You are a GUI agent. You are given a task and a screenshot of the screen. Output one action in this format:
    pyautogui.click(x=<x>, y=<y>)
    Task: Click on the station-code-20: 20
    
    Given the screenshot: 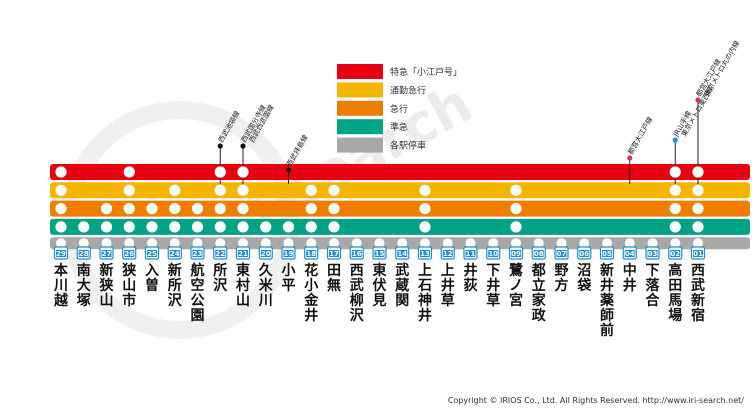 What is the action you would take?
    pyautogui.click(x=266, y=254)
    